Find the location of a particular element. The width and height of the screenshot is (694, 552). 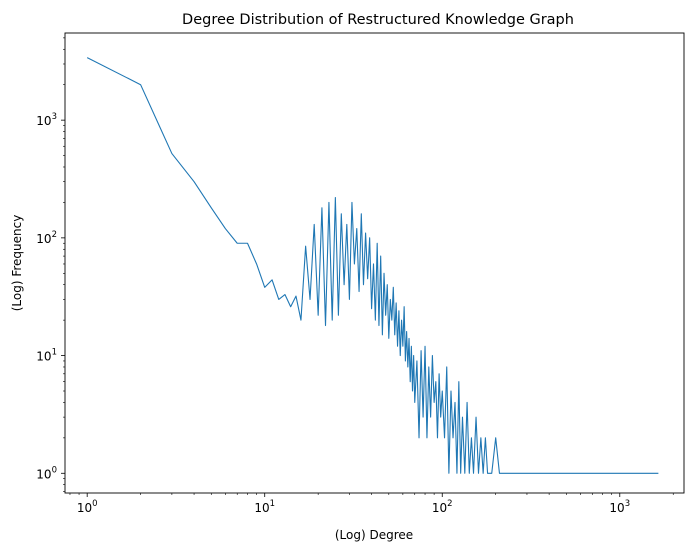

y-tick-label: 10¹ is located at coordinates (46, 356).